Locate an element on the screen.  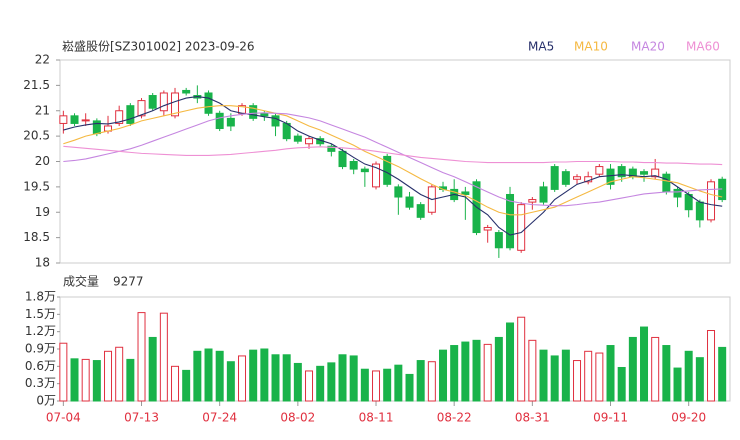
legend-label: MA20 is located at coordinates (648, 47).